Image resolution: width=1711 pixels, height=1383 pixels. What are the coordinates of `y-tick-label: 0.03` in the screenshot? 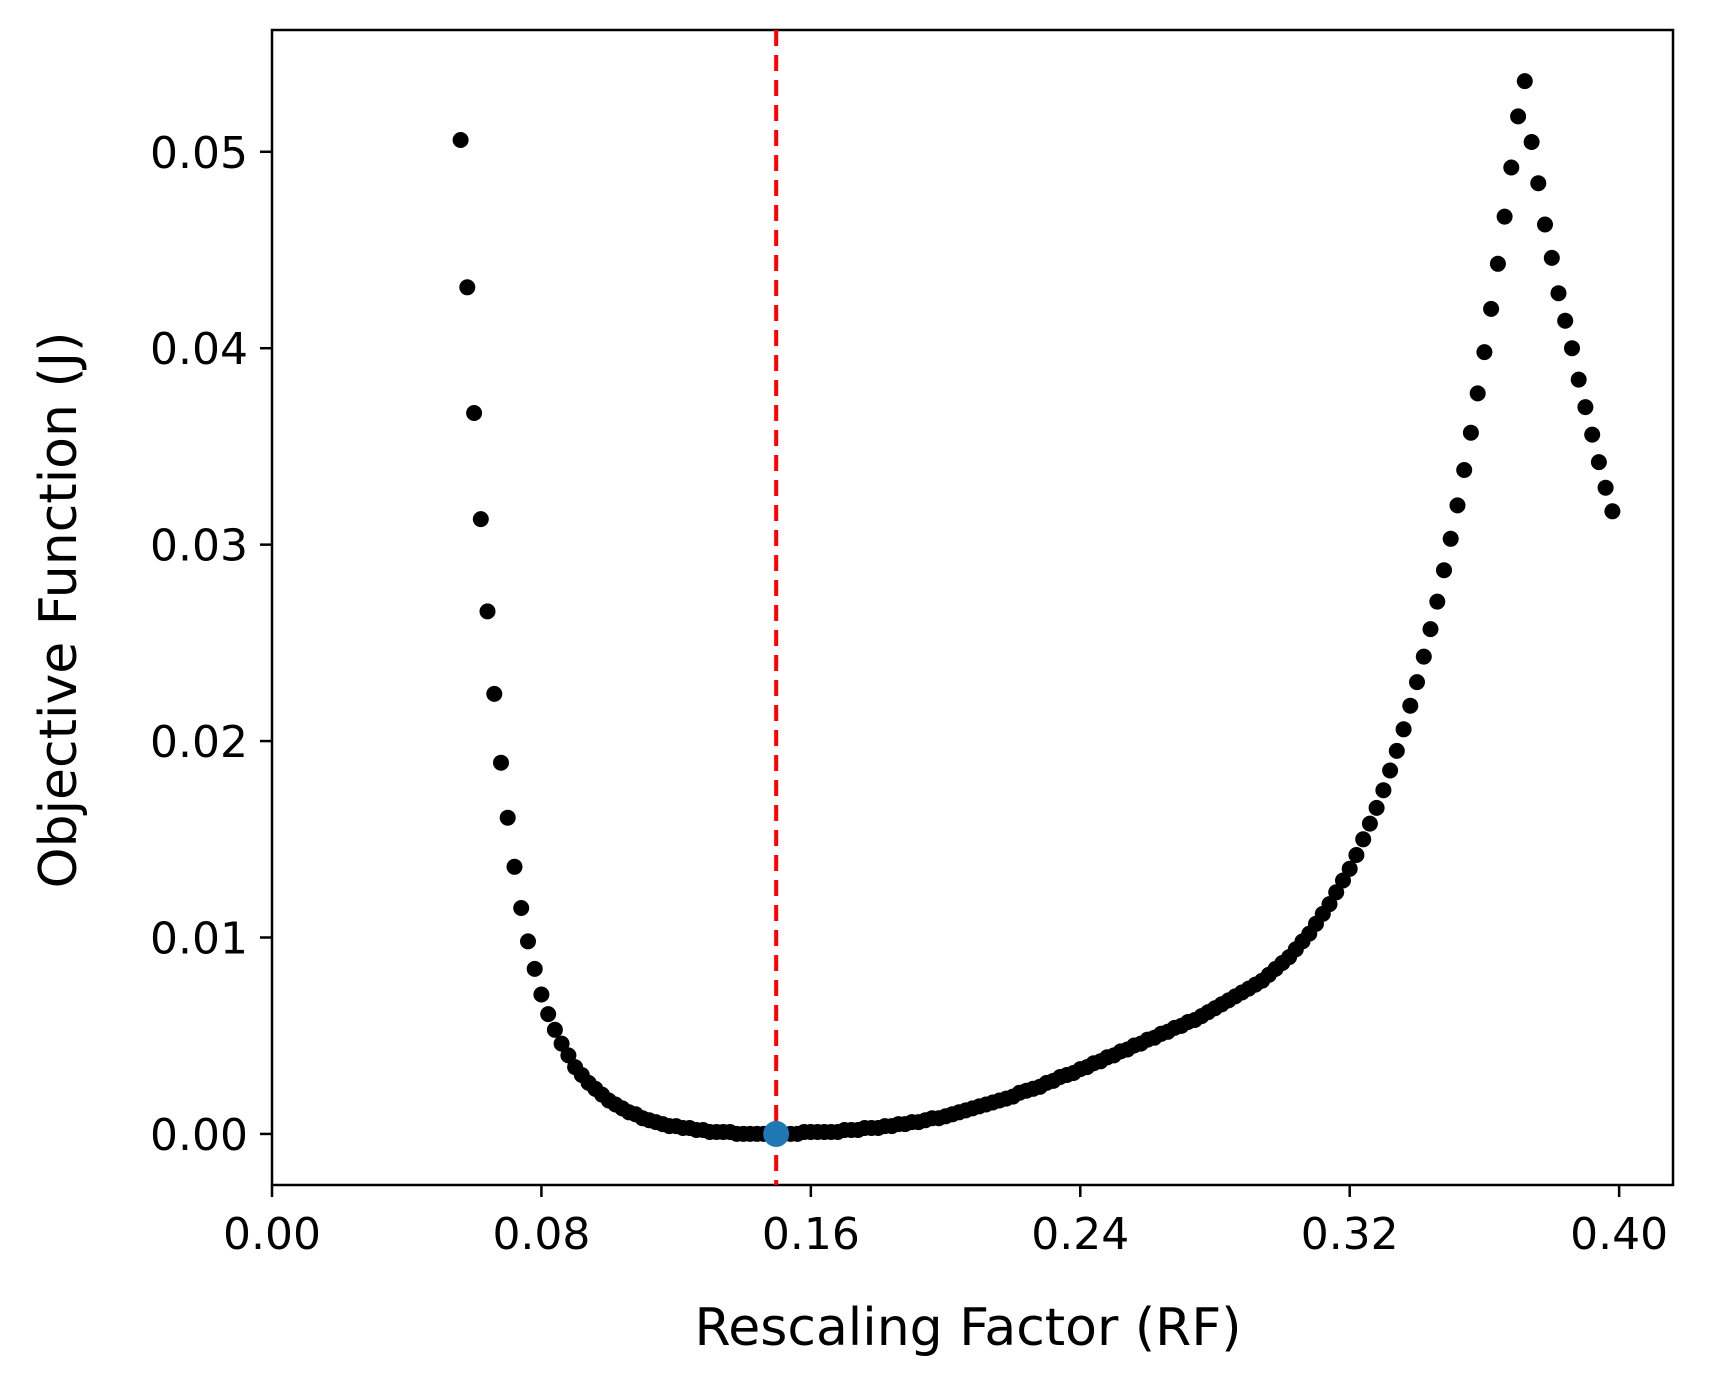 It's located at (199, 546).